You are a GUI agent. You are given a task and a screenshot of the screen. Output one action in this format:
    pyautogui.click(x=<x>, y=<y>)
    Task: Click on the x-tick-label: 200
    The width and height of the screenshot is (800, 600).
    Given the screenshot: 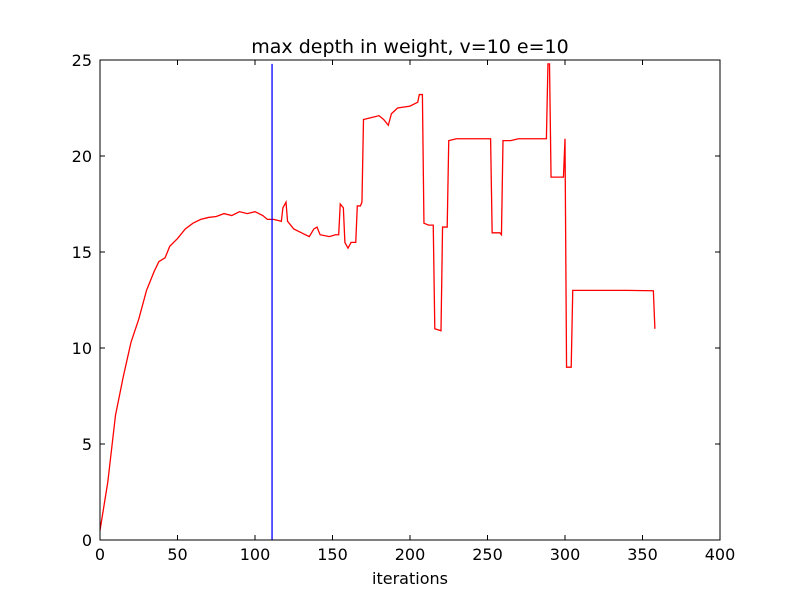 What is the action you would take?
    pyautogui.click(x=410, y=554)
    